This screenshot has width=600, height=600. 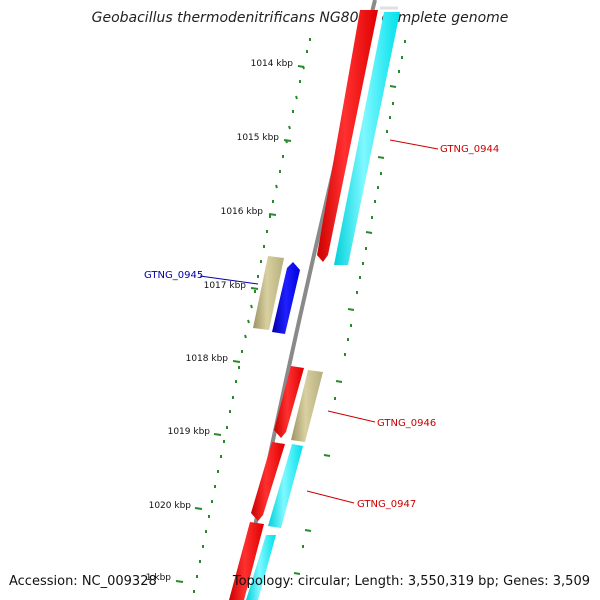 I want to click on gene-label-gtng-0944: GTNG_0944, so click(x=469, y=149).